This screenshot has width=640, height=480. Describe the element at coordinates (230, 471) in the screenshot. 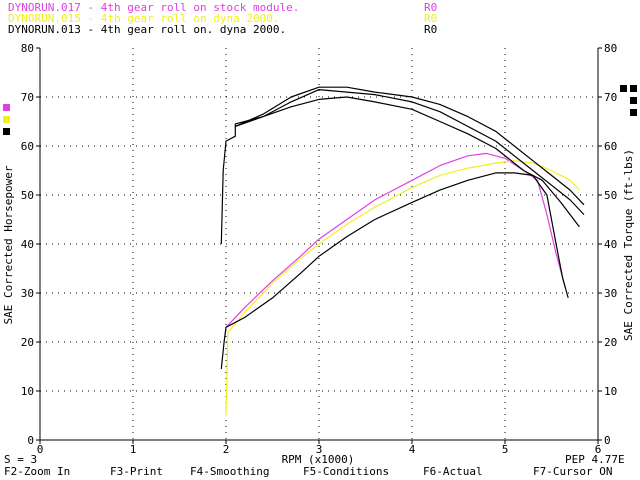

I see `f4-smoothing-key: F4-Smoothing` at that location.